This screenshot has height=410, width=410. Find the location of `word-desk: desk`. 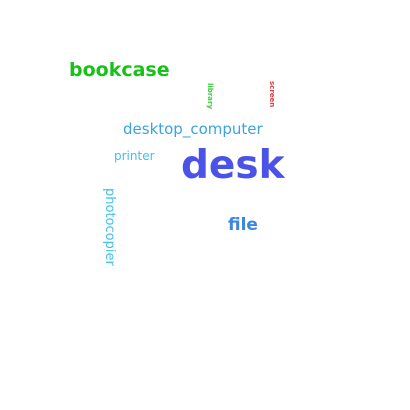

word-desk: desk is located at coordinates (233, 165).